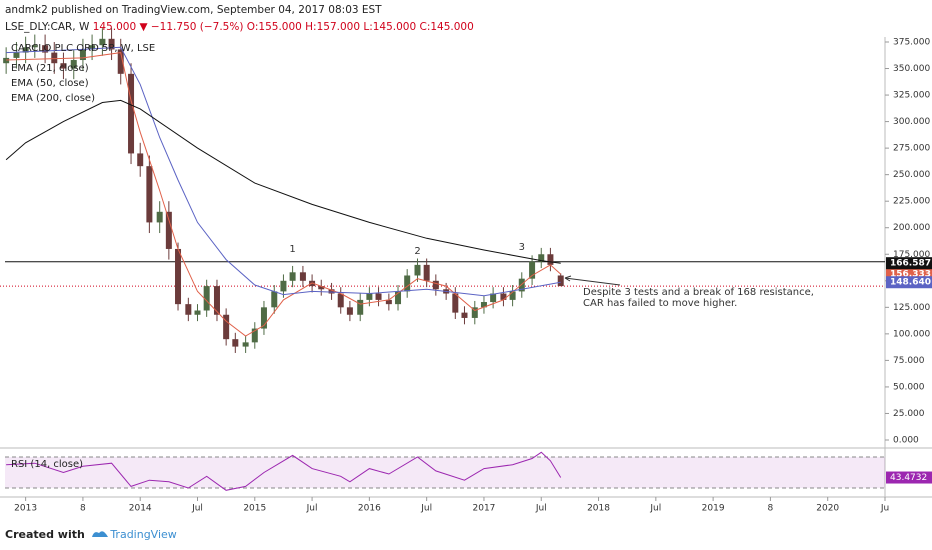 The width and height of the screenshot is (932, 550). What do you see at coordinates (911, 69) in the screenshot?
I see `y-tick-label: 350.000` at bounding box center [911, 69].